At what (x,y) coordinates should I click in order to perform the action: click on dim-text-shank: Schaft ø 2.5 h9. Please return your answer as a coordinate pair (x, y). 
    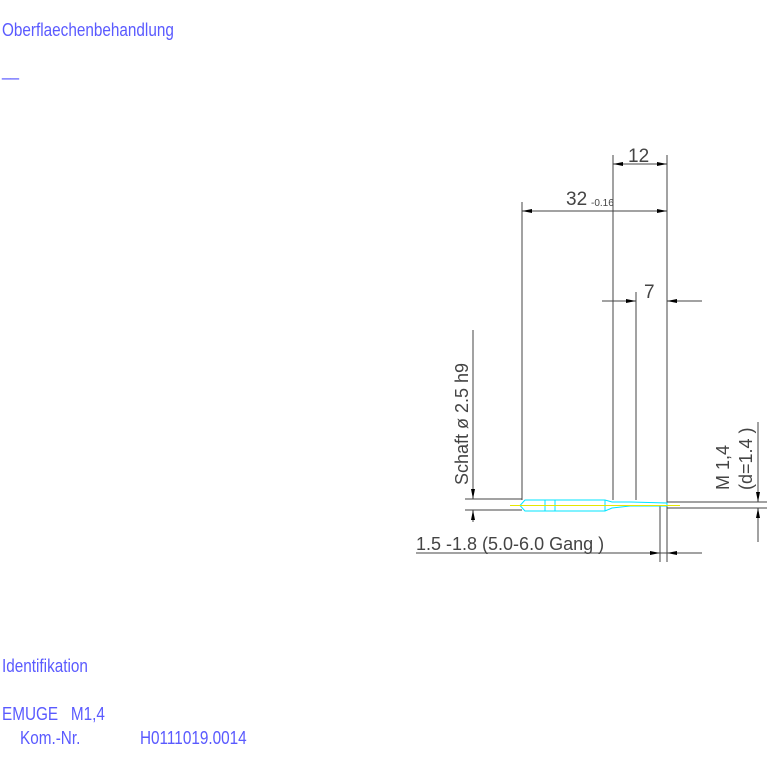
    Looking at the image, I should click on (462, 424).